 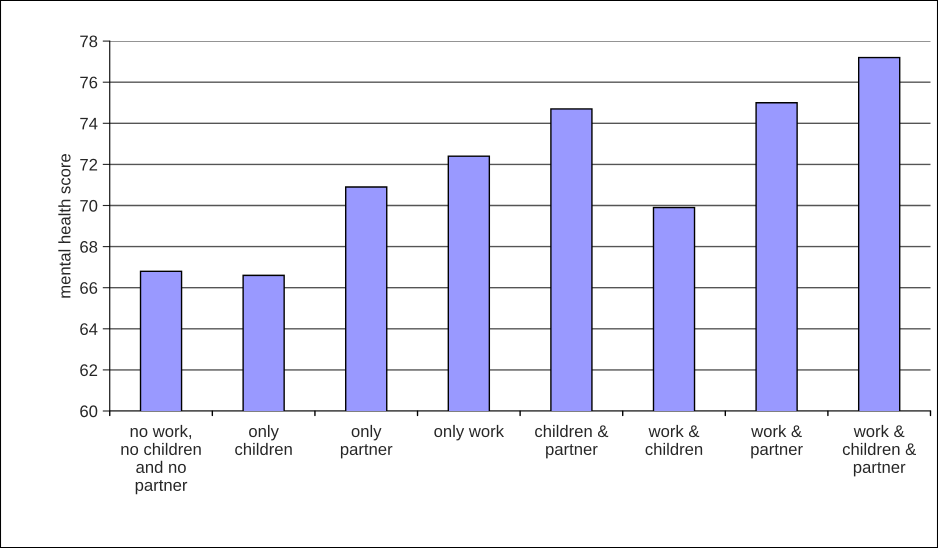 I want to click on x-tick-label: only children, so click(x=263, y=440).